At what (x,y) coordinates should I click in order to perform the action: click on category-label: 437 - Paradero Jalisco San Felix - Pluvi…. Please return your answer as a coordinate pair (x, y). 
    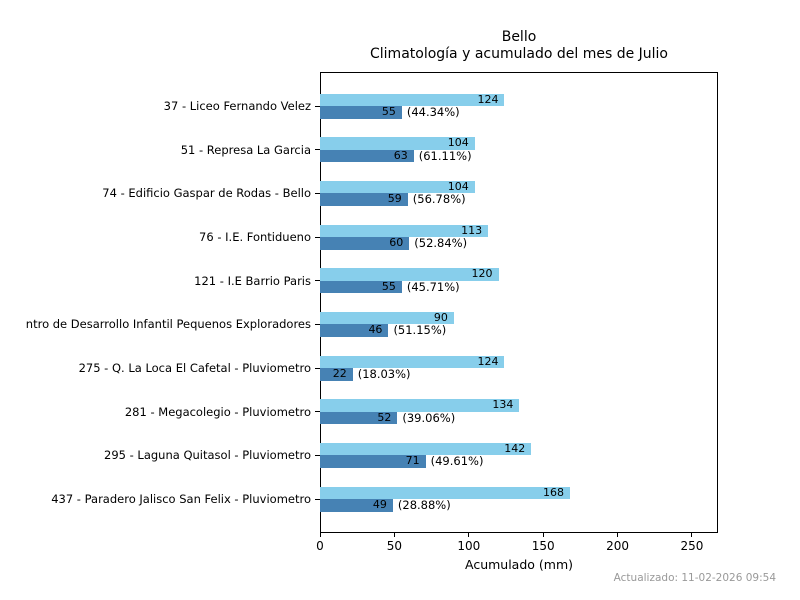
    Looking at the image, I should click on (181, 499).